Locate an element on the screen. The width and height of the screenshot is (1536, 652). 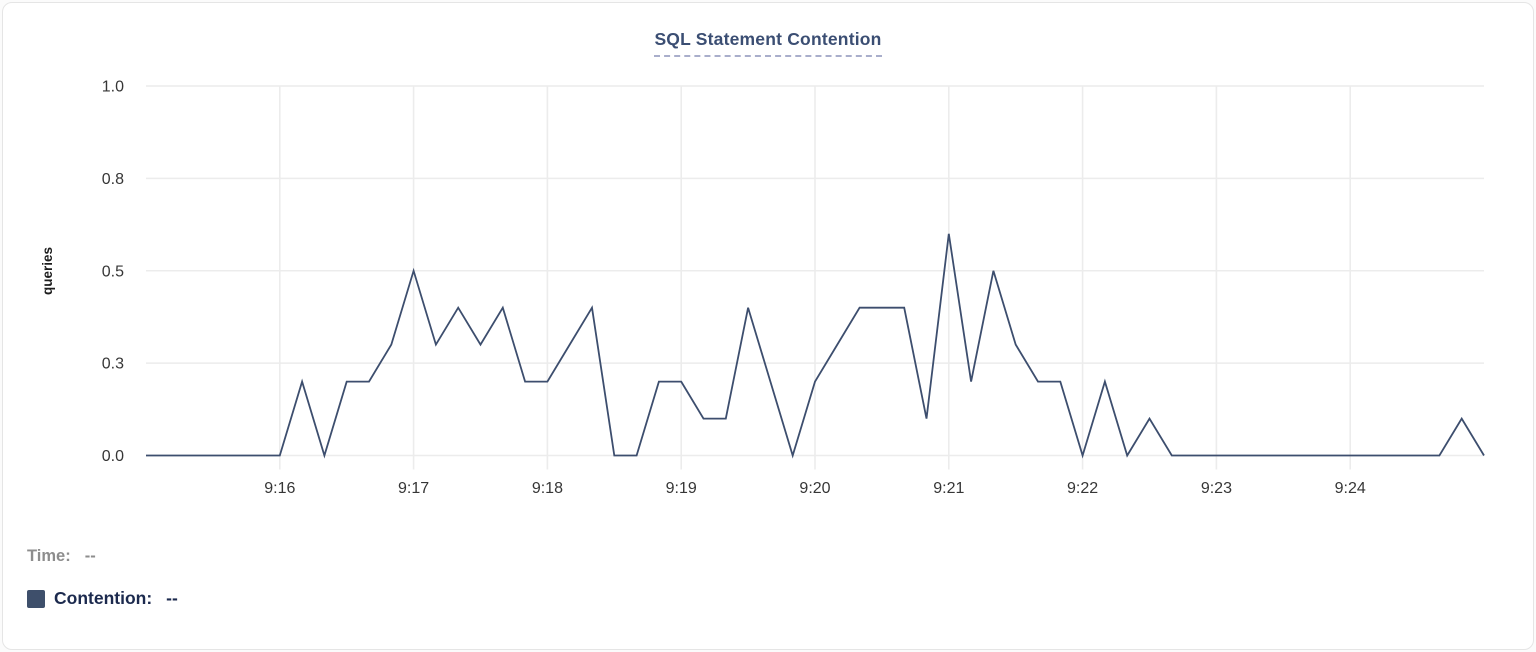
hover-legend: Time: -- Contention: -- is located at coordinates (102, 589).